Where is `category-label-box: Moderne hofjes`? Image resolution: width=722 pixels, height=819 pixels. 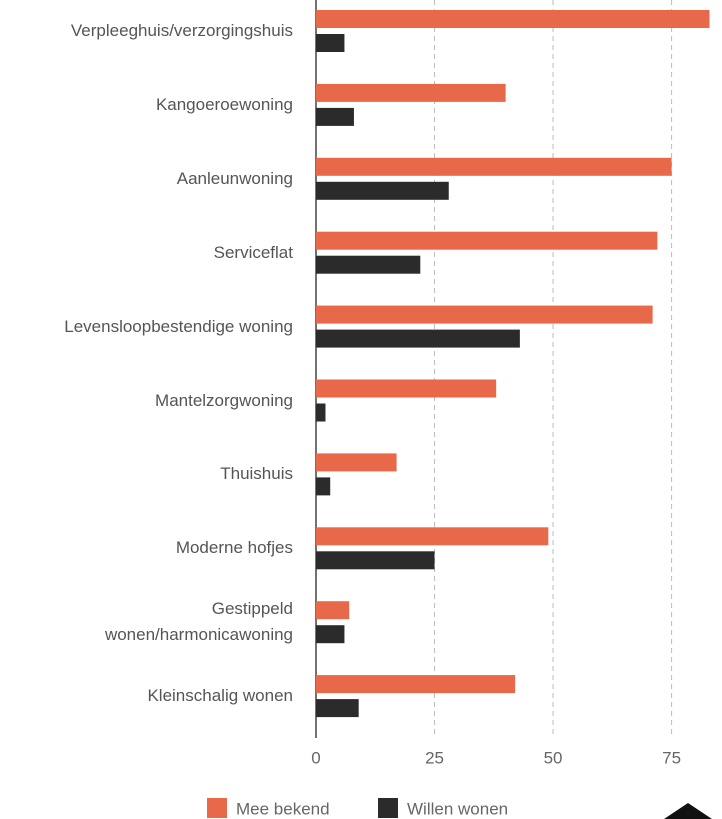 category-label-box: Moderne hofjes is located at coordinates (162, 548).